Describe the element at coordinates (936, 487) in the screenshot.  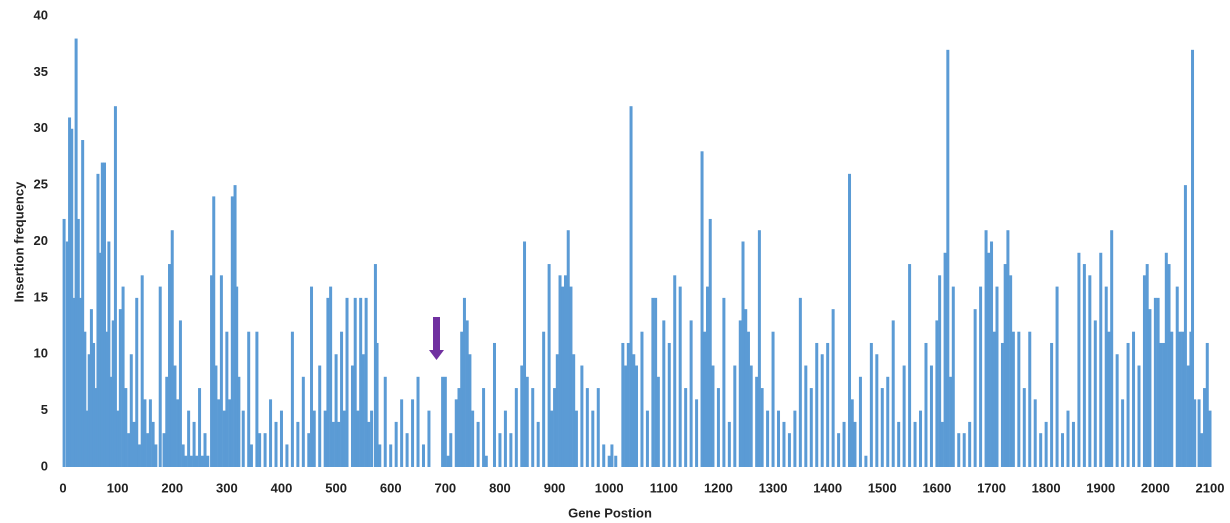
I see `x-tick-label: 1600` at that location.